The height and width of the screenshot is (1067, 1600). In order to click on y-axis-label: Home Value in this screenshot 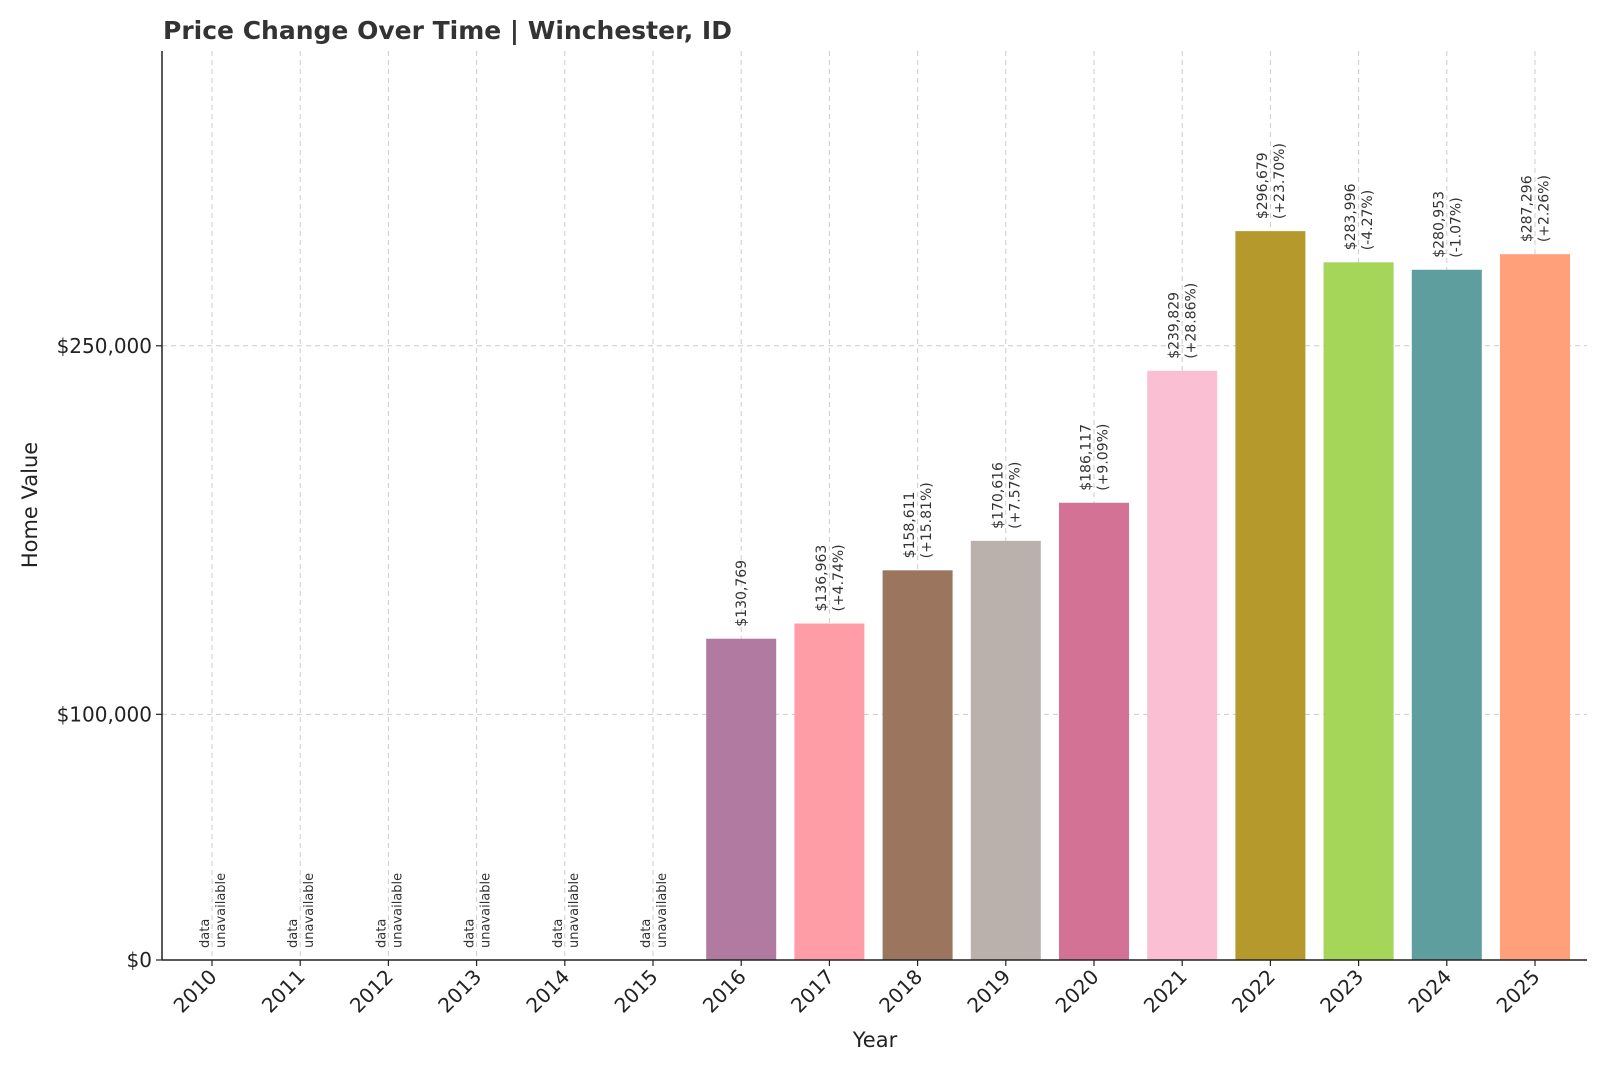, I will do `click(30, 505)`.